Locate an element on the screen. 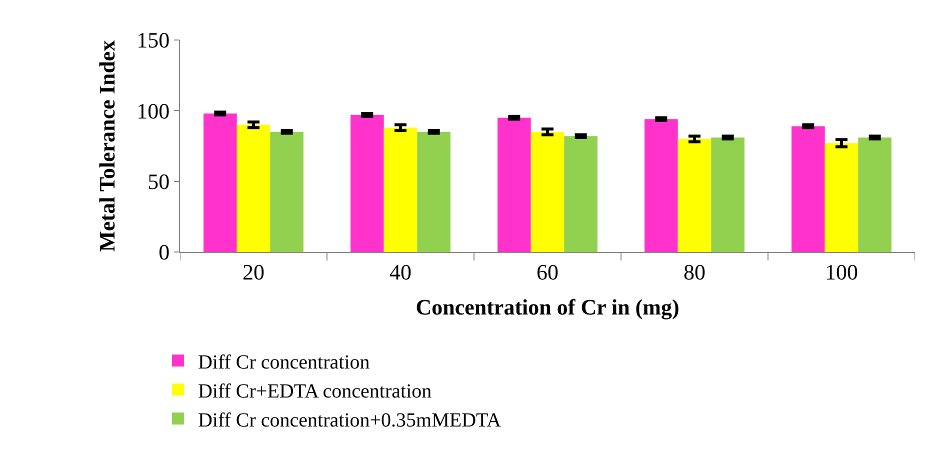  y-tick-label: 150 is located at coordinates (153, 40).